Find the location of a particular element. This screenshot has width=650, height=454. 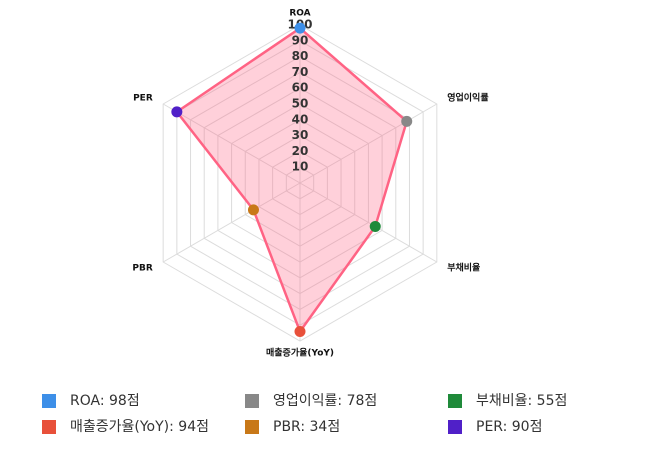

axis-label: PER is located at coordinates (143, 99).